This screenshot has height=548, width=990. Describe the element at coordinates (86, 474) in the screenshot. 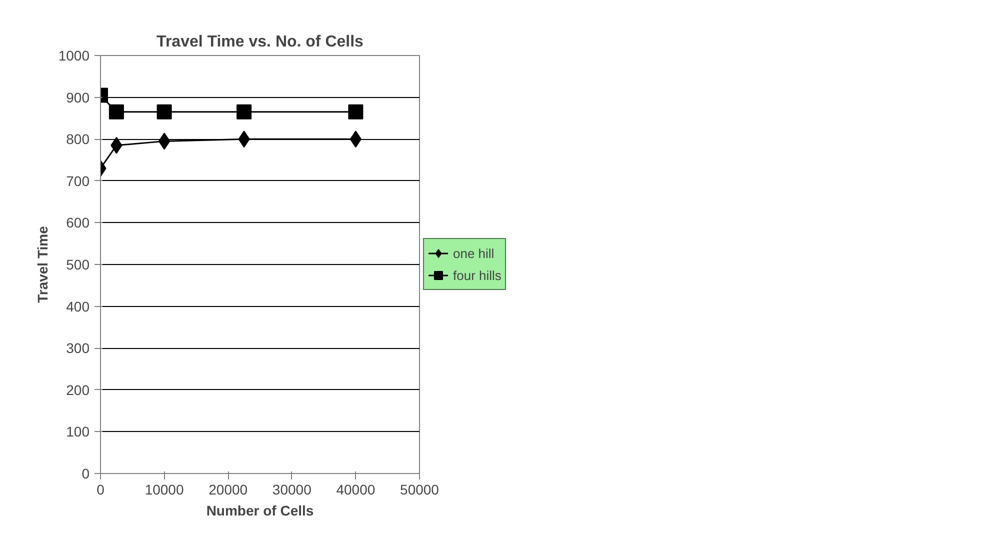

I see `y-tick-label: 0` at that location.